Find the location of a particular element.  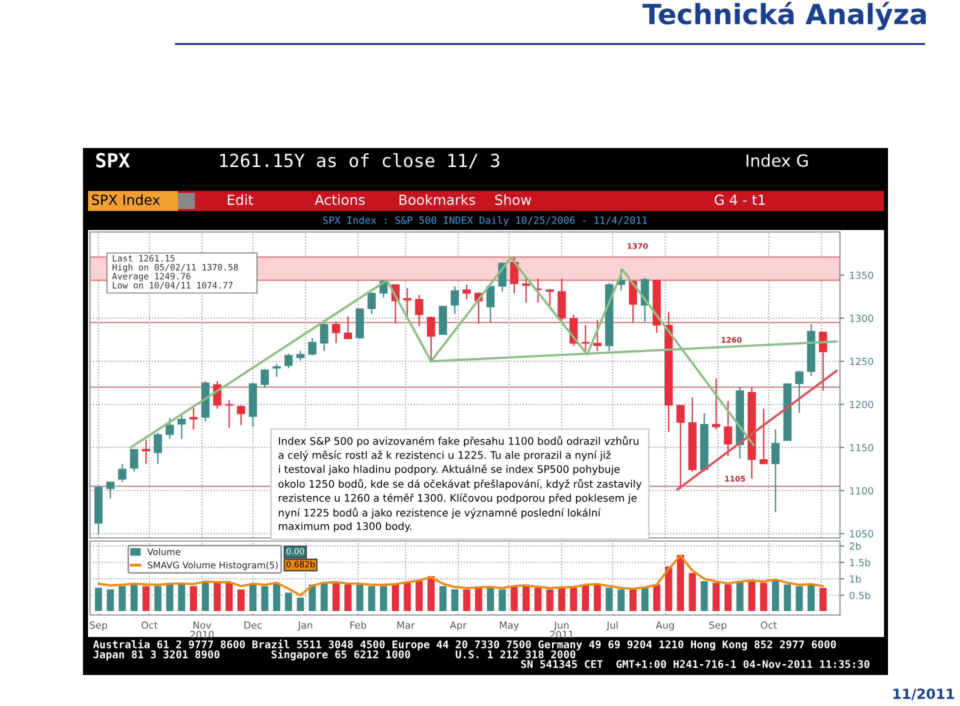

text: 1261.15Y as of close 11/ 3 is located at coordinates (360, 161).